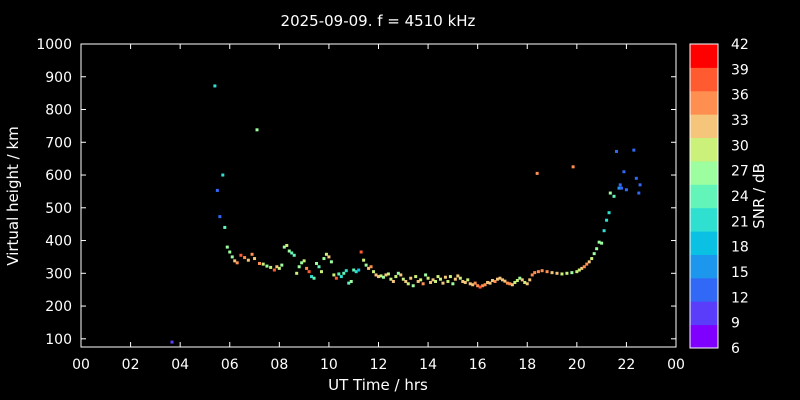  What do you see at coordinates (329, 365) in the screenshot?
I see `x-tick-label: 10` at bounding box center [329, 365].